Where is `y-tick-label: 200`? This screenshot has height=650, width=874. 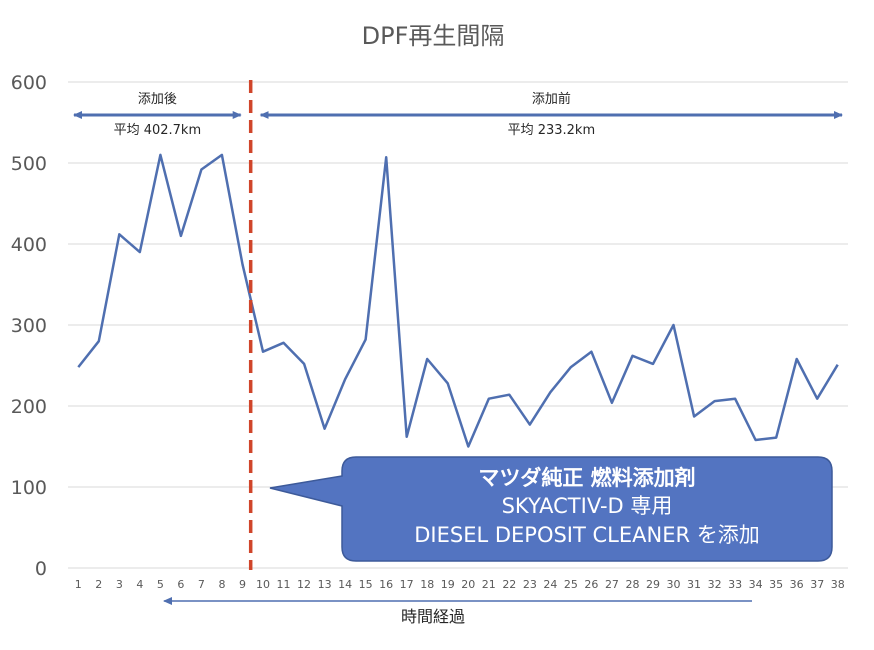 y-tick-label: 200 is located at coordinates (29, 407).